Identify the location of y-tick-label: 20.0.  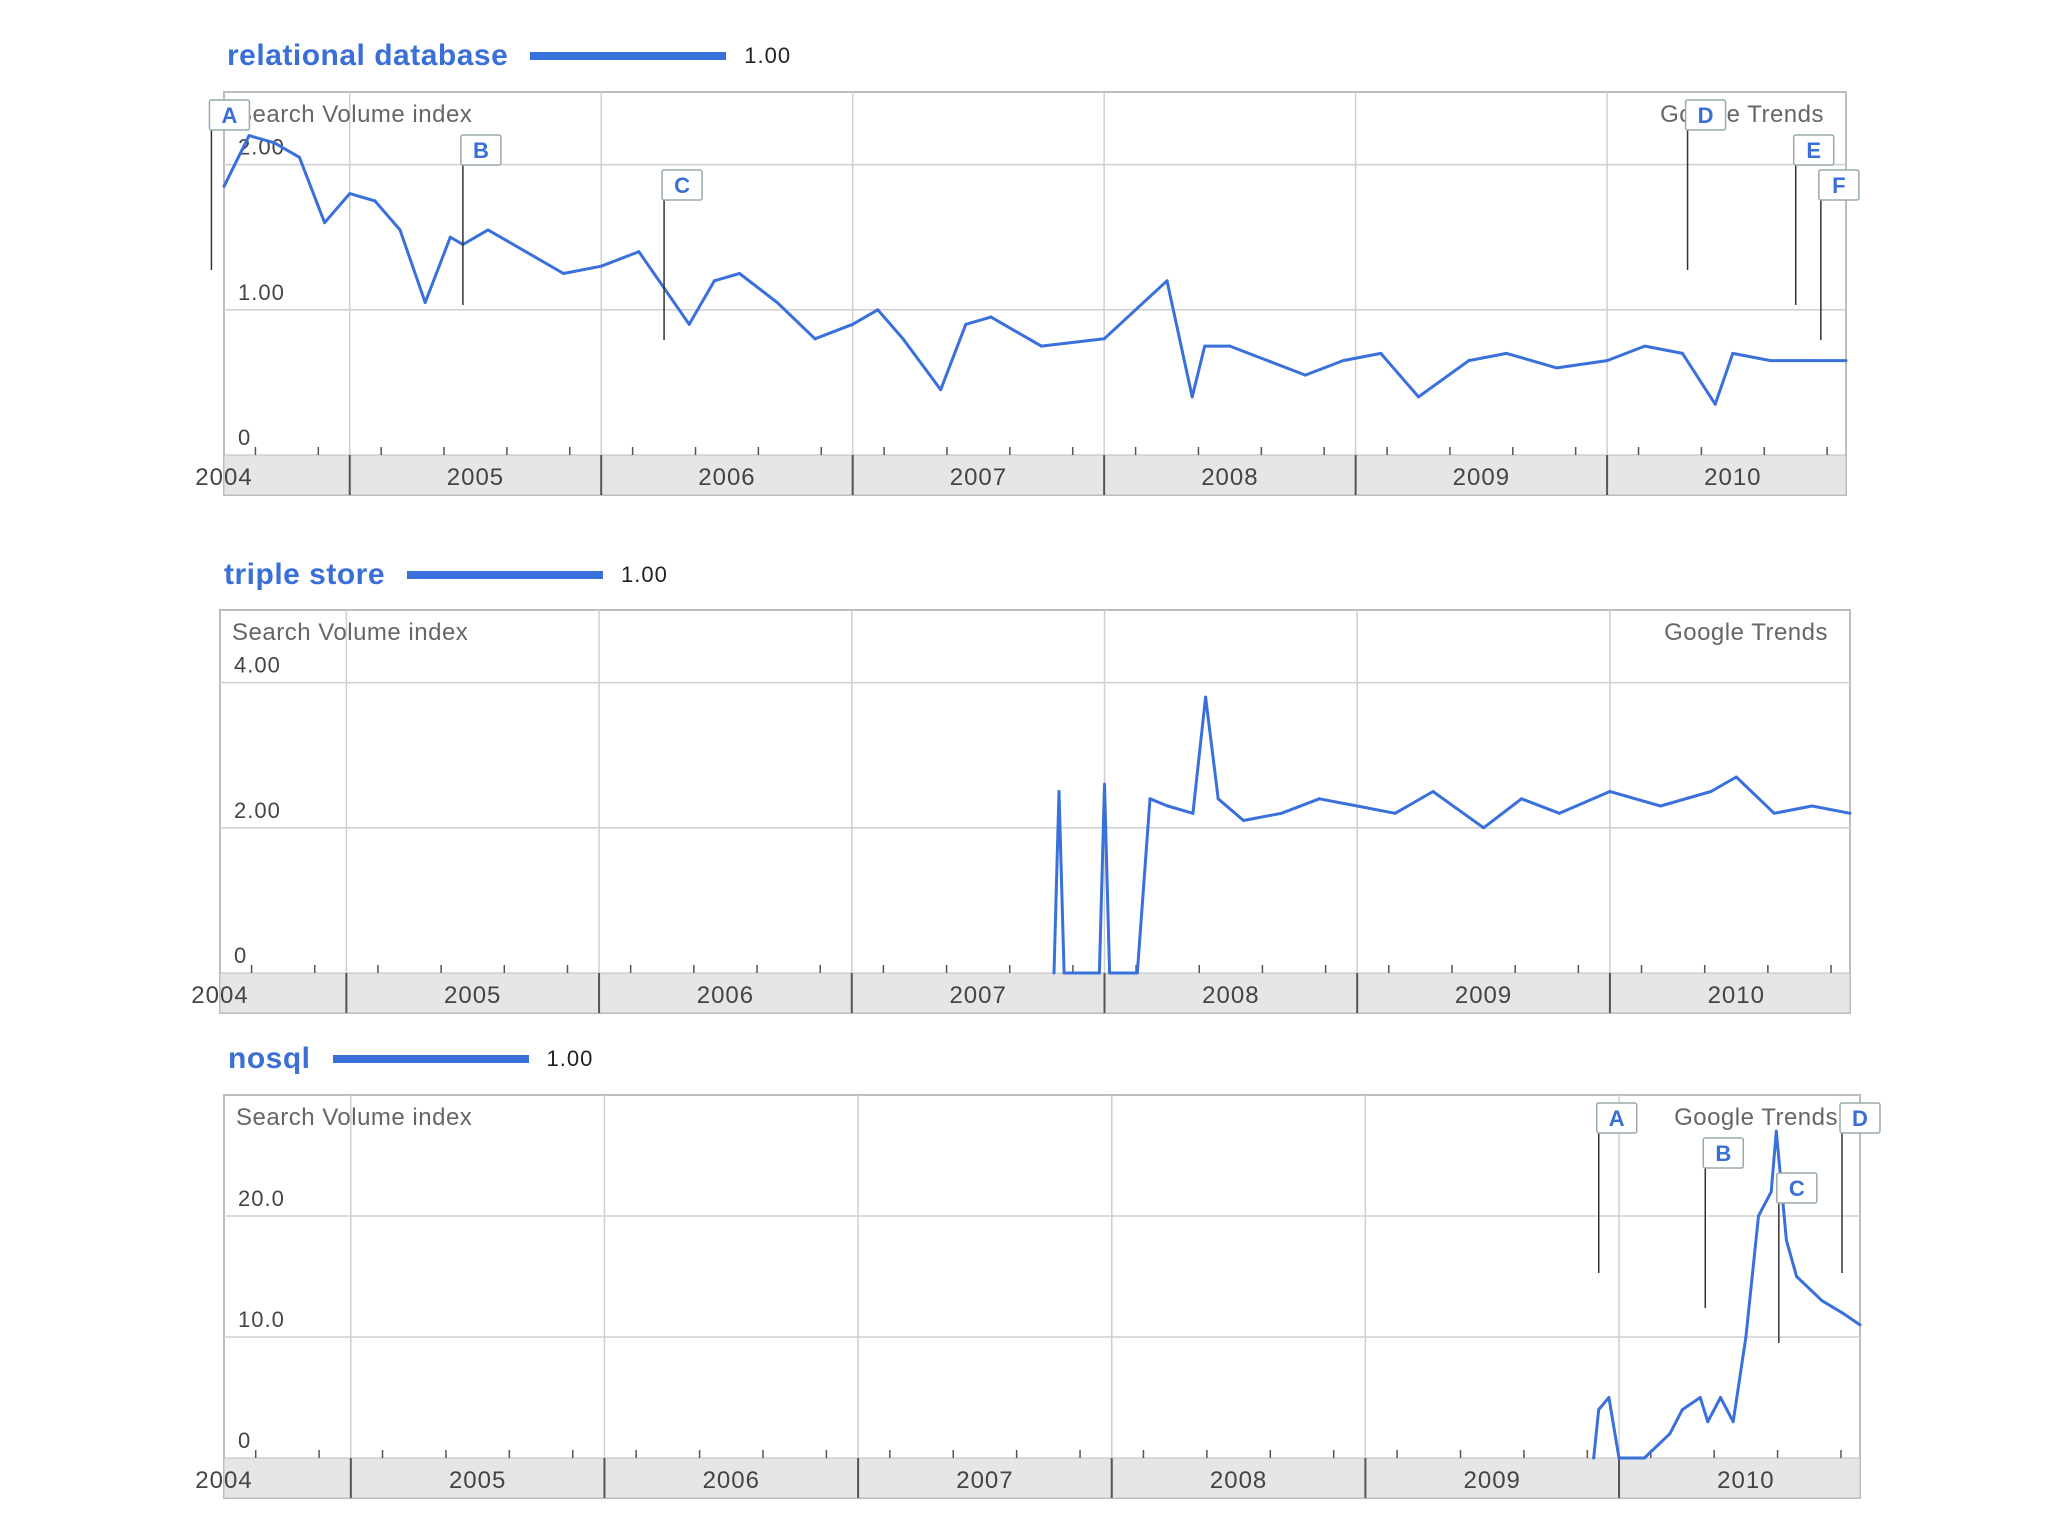
(261, 1198).